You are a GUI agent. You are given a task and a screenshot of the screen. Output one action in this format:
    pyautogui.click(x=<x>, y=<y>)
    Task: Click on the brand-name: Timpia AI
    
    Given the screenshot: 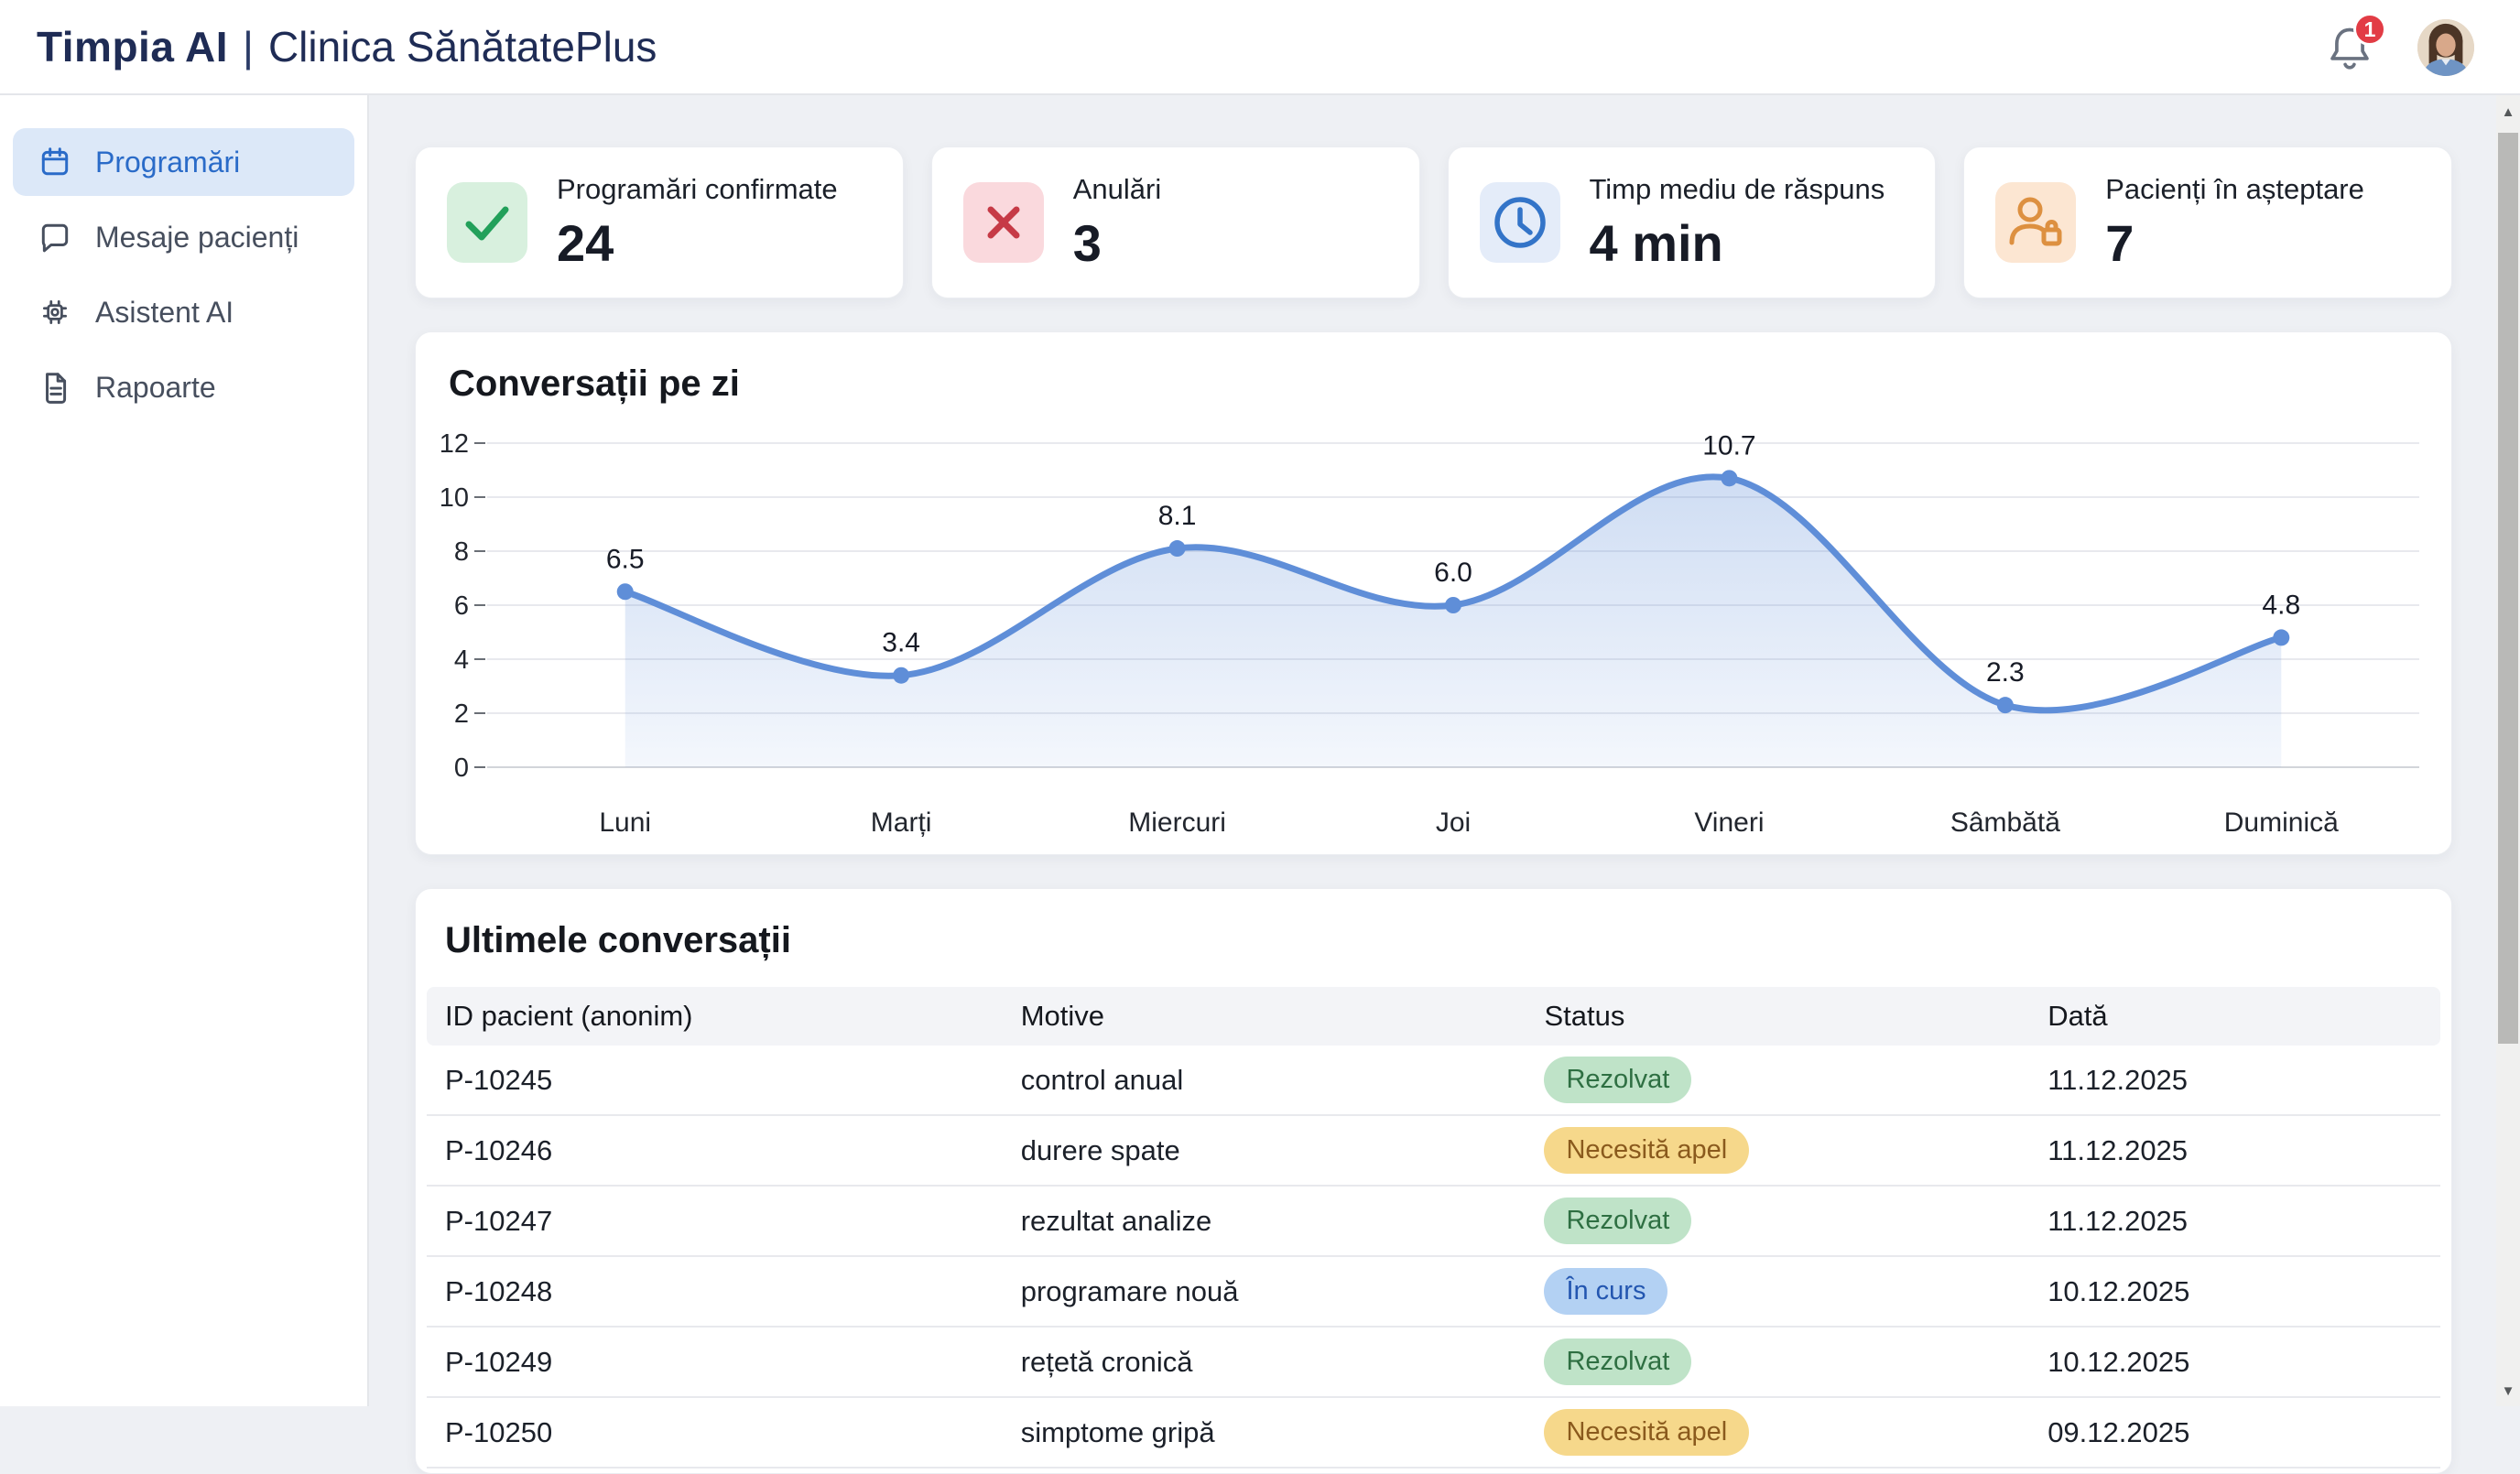 What is the action you would take?
    pyautogui.click(x=132, y=46)
    